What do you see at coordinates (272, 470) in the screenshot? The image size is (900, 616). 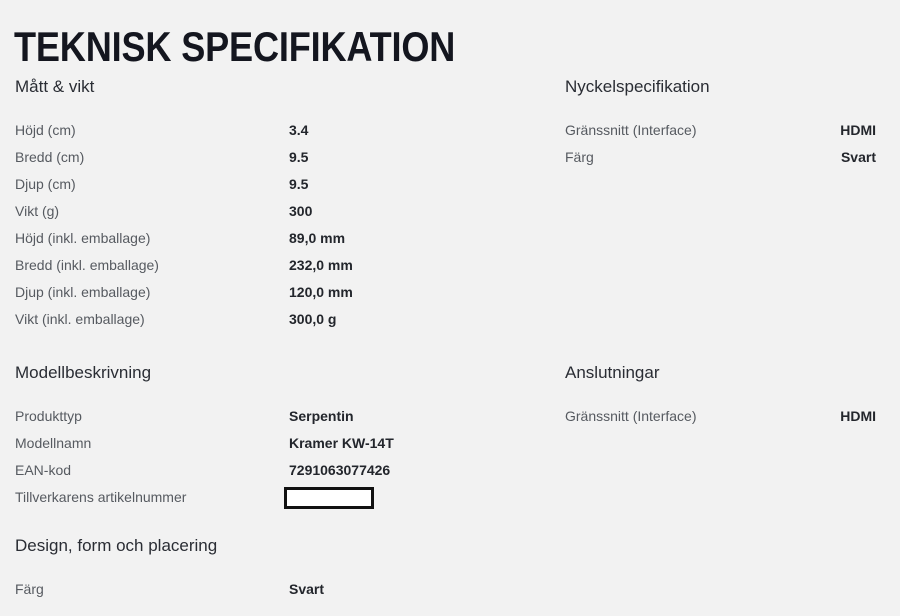 I see `spec-row-ean-kod: EAN-kod 7291063077426` at bounding box center [272, 470].